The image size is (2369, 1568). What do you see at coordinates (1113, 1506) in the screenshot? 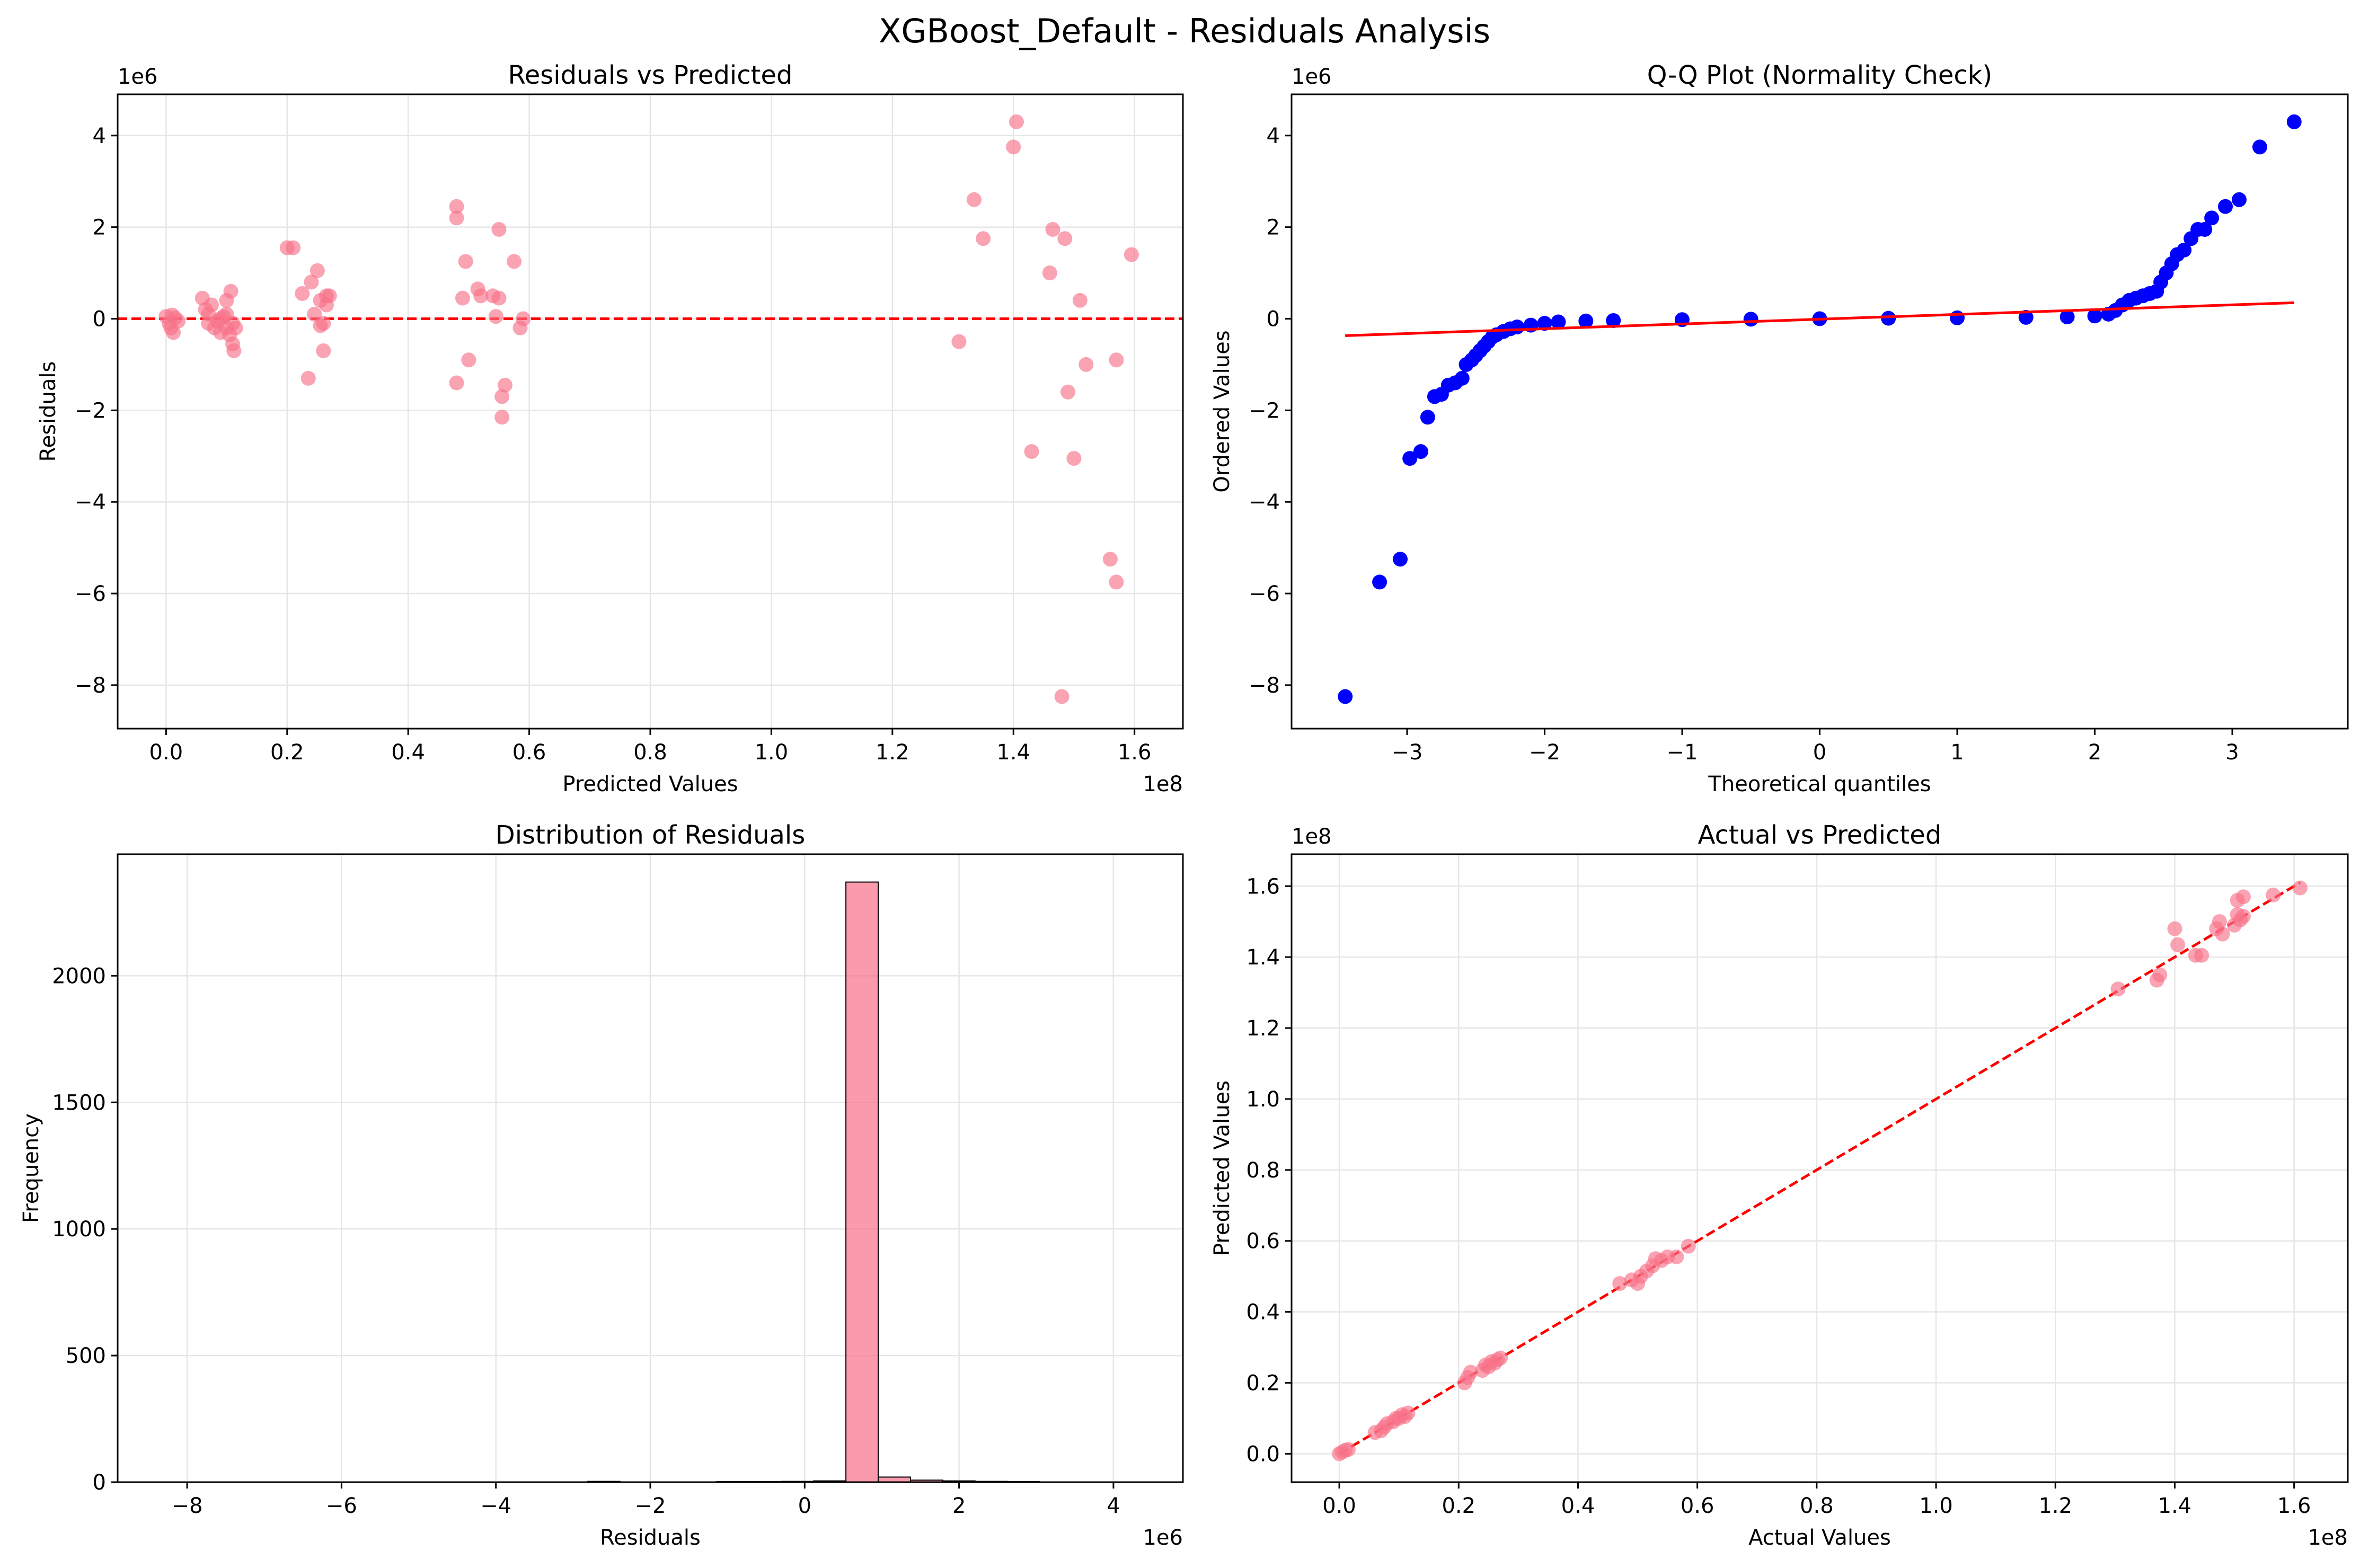
I see `x-tick-label: 4` at bounding box center [1113, 1506].